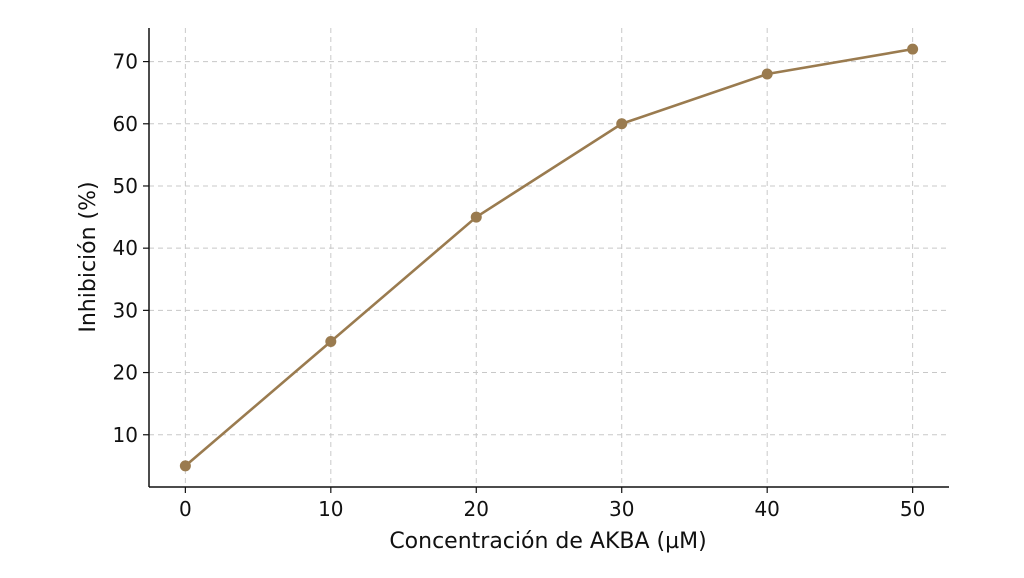 This screenshot has width=1024, height=578. Describe the element at coordinates (125, 248) in the screenshot. I see `y-tick-label: 40` at that location.